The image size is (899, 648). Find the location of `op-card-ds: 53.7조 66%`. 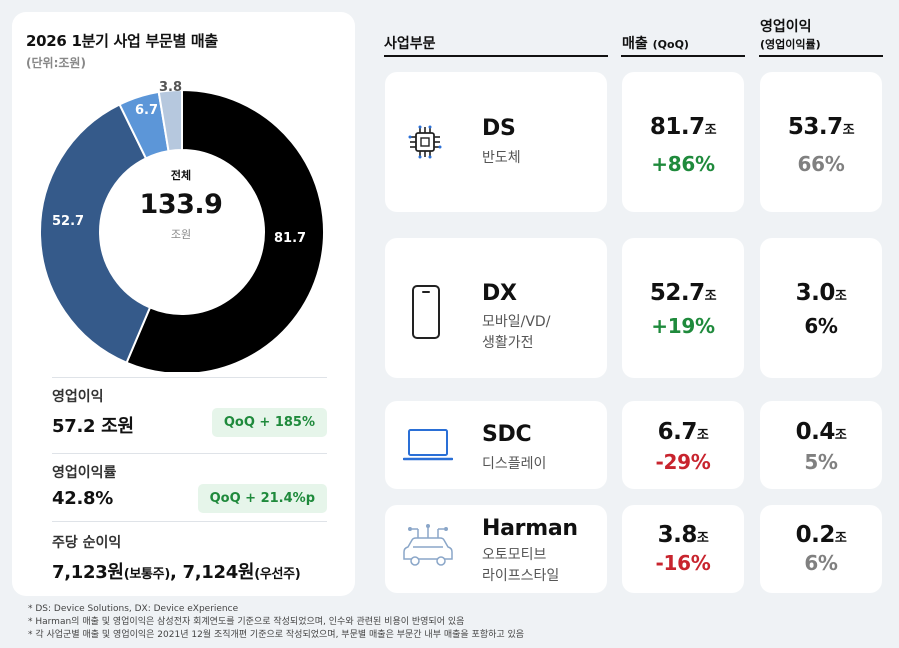

op-card-ds: 53.7조 66% is located at coordinates (821, 142).